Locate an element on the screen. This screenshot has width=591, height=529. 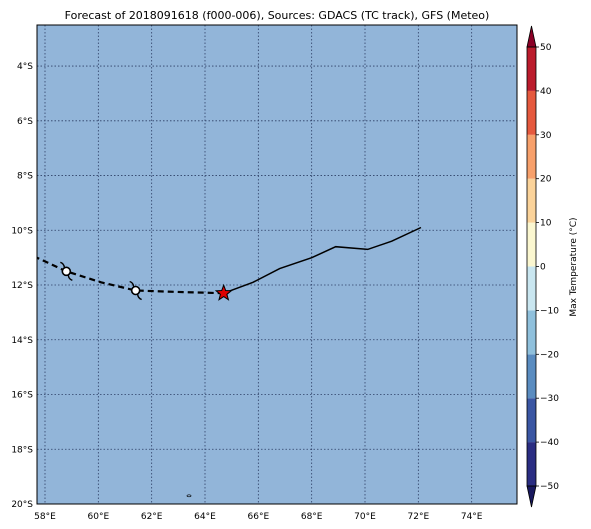
lon-tick-label: 72°E is located at coordinates (419, 517).